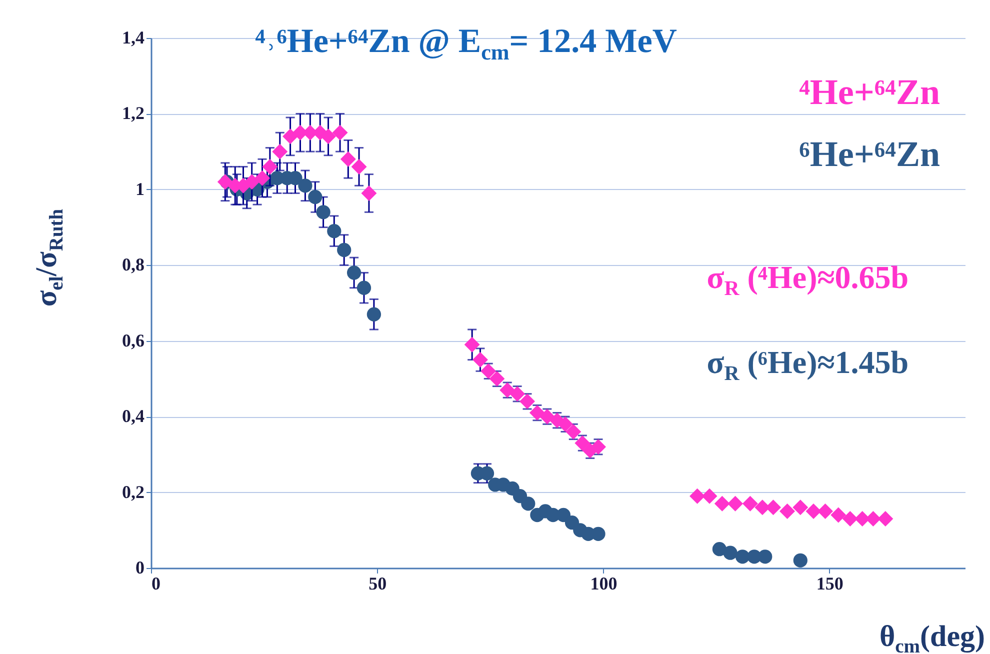 The image size is (990, 654). I want to click on text: ⁴He+⁶⁴Zn, so click(869, 92).